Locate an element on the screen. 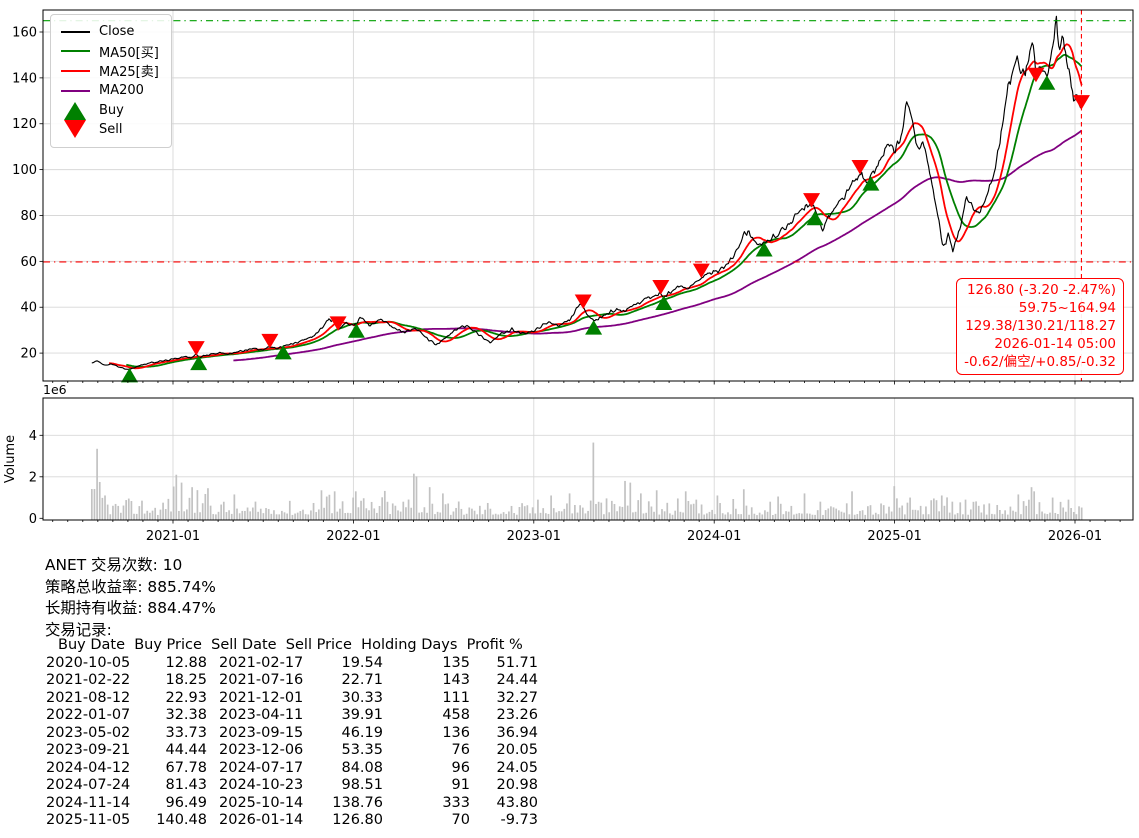 The height and width of the screenshot is (838, 1139). table-cell: 96 is located at coordinates (460, 767).